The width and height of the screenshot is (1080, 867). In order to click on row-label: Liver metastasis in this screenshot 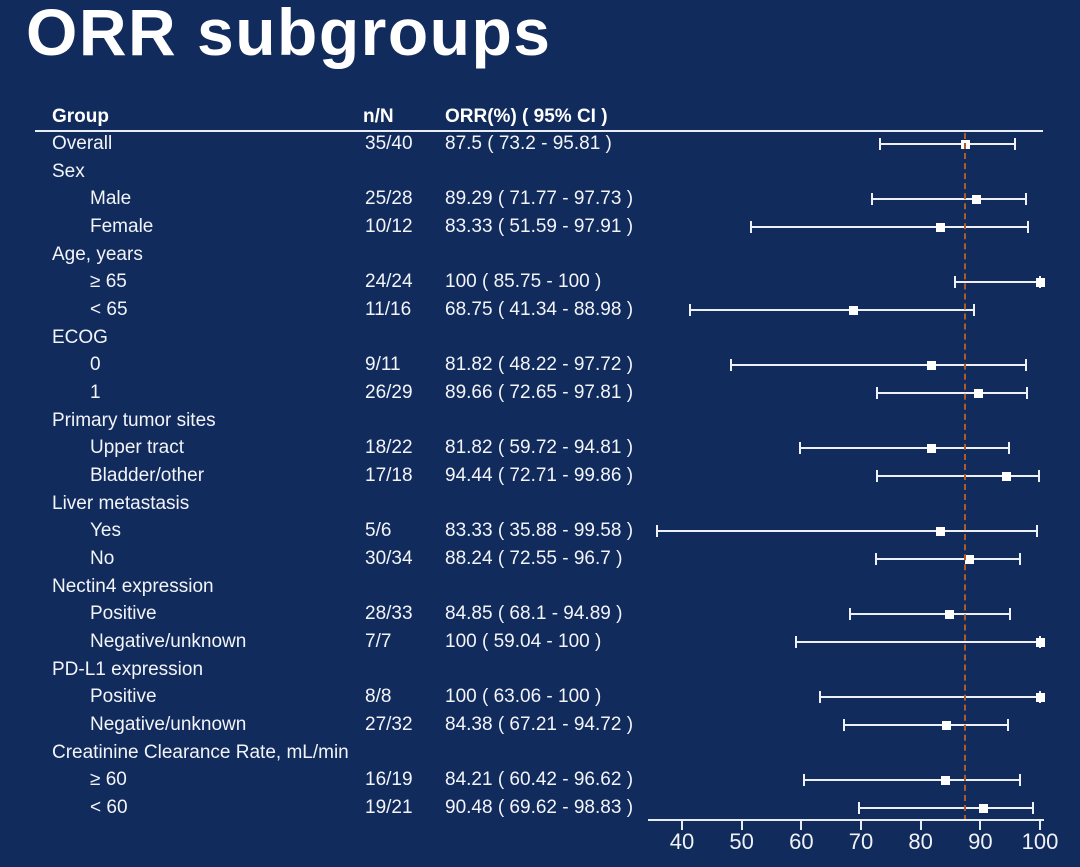, I will do `click(121, 503)`.